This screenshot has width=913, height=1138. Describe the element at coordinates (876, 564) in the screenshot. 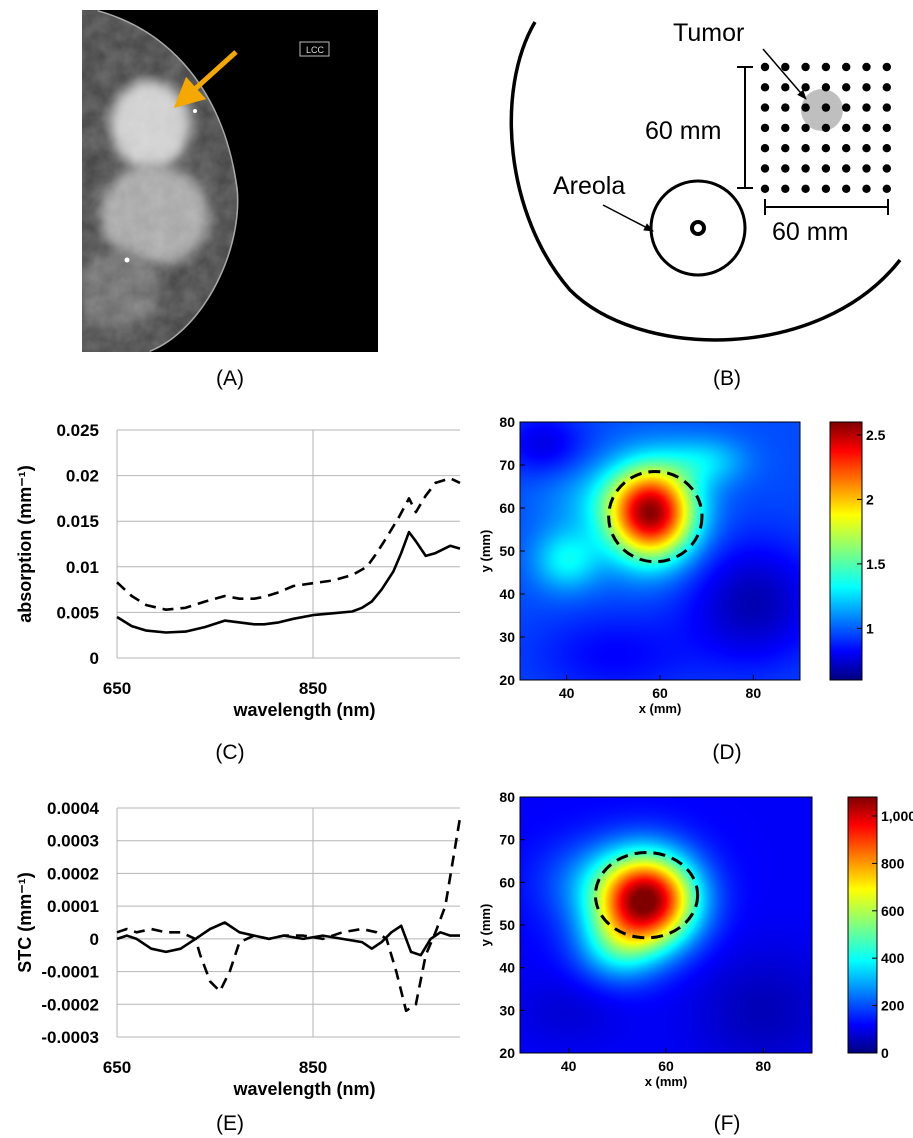

I see `colorbar-tick-label: 1.5` at that location.